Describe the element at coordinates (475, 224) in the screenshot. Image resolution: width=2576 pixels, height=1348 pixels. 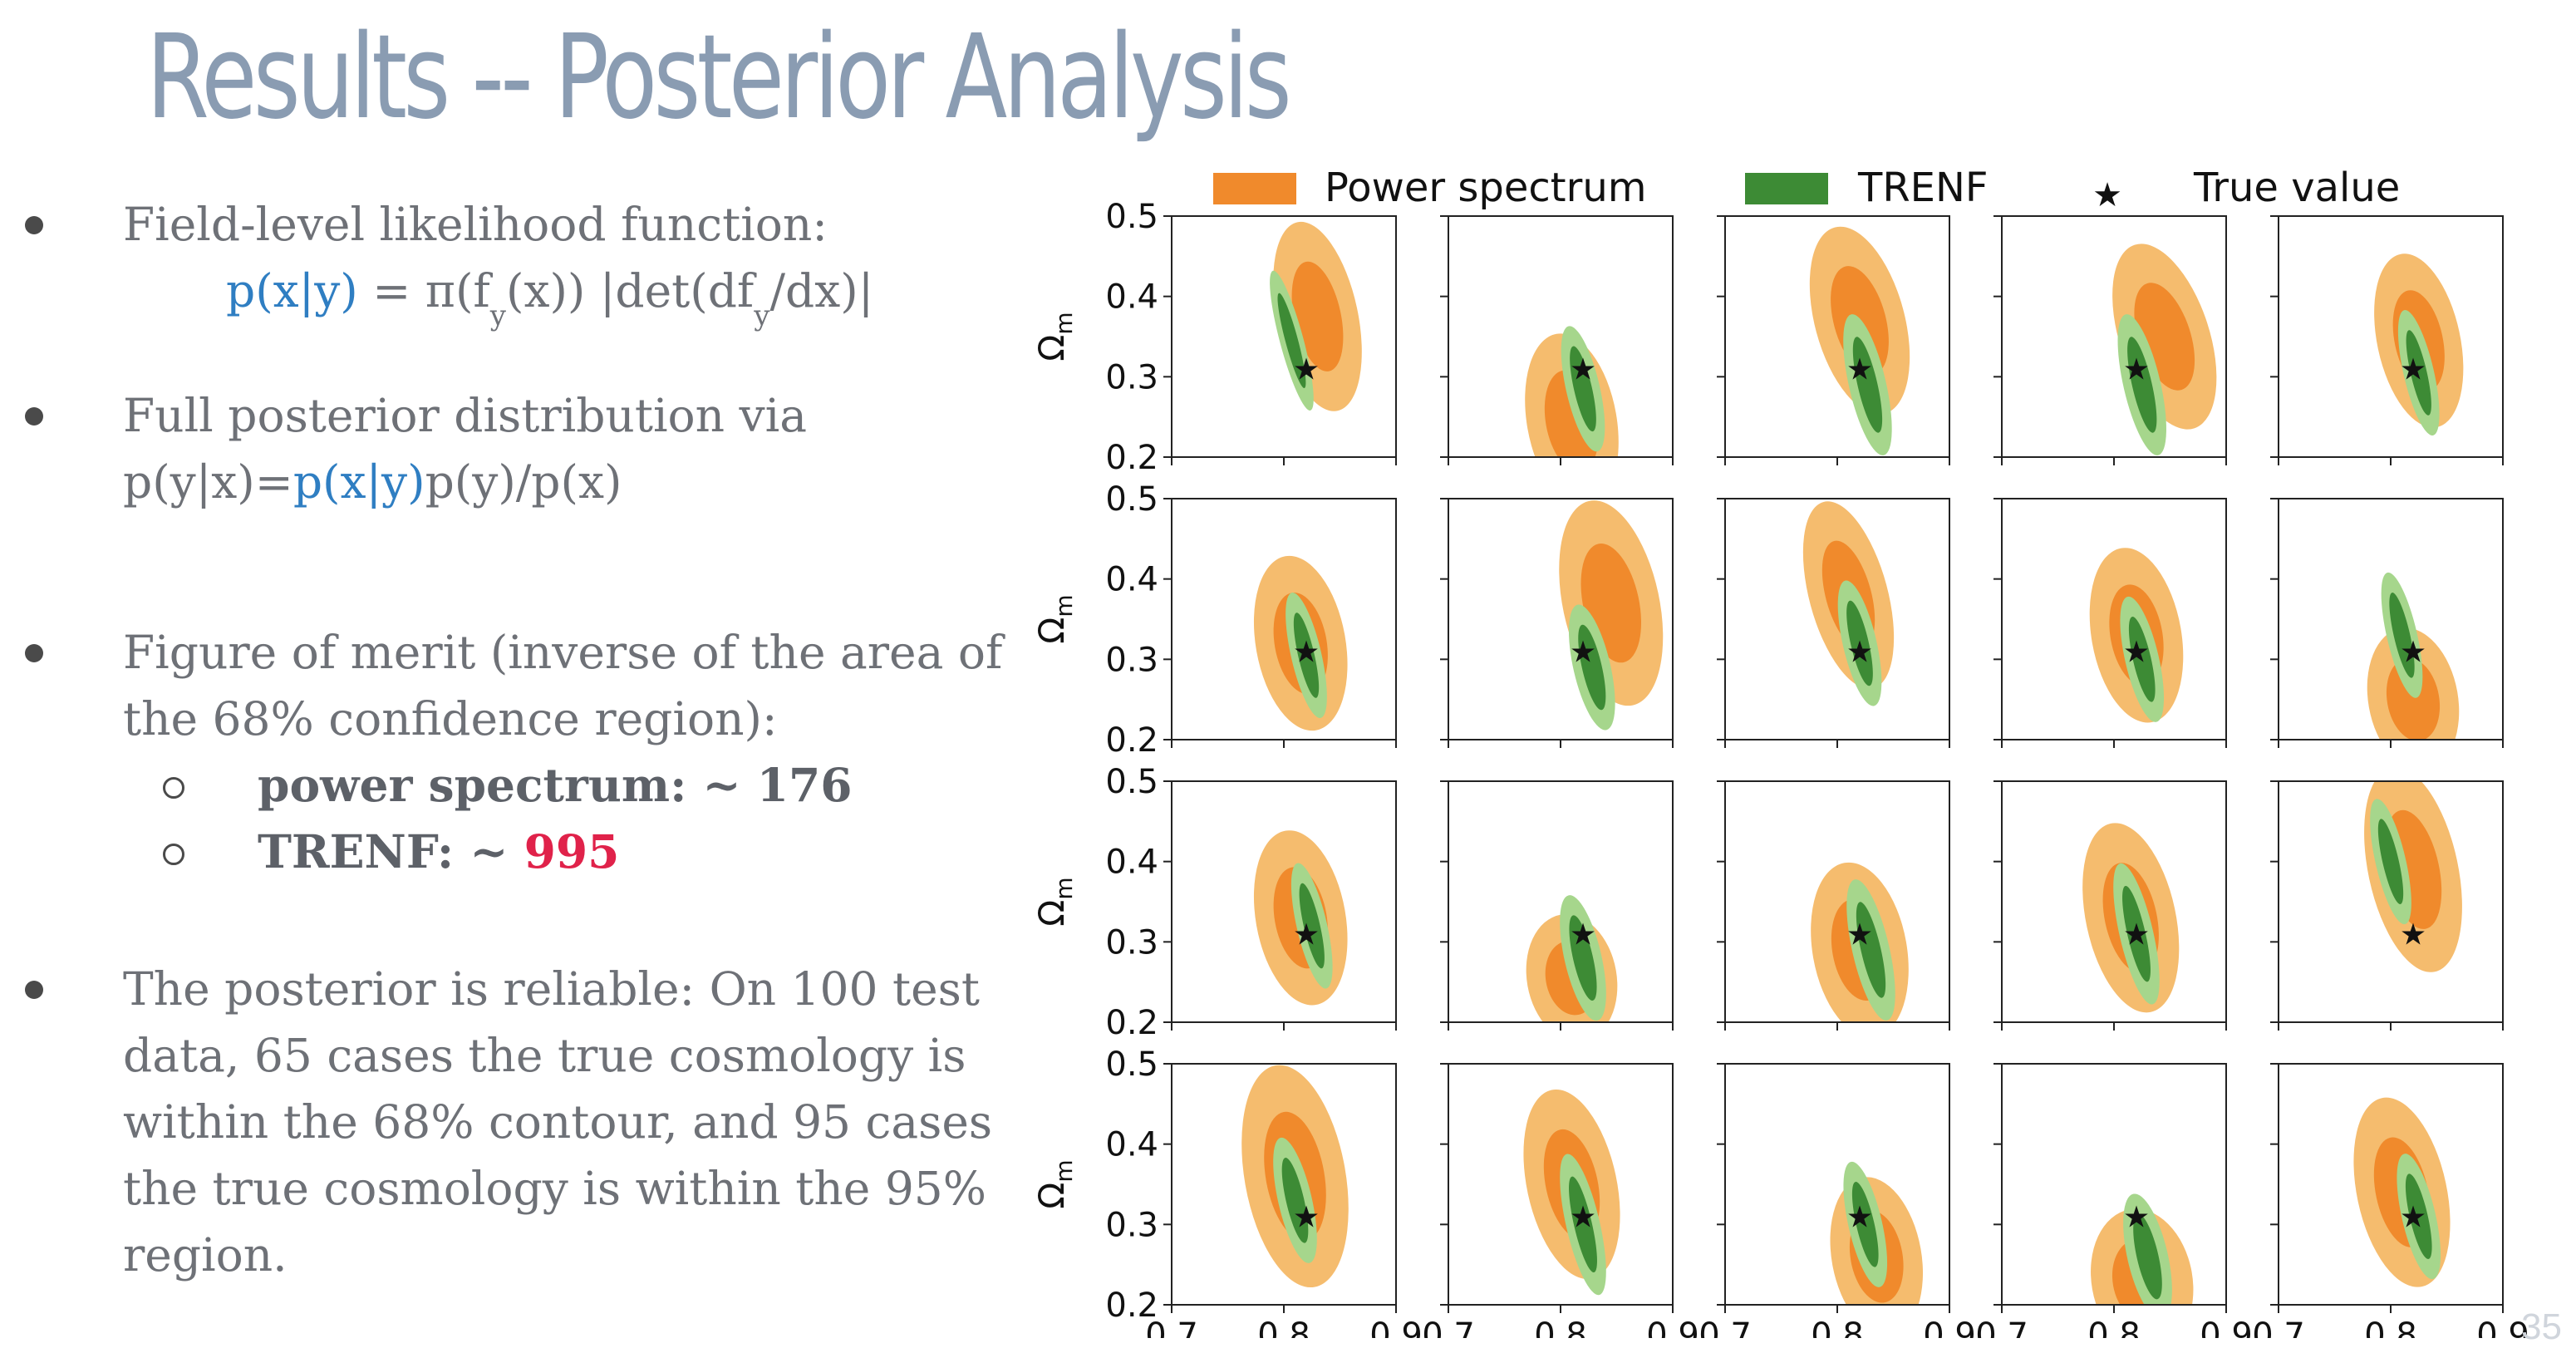
I see `bullet-likelihood-label: Field-level likelihood function:` at that location.